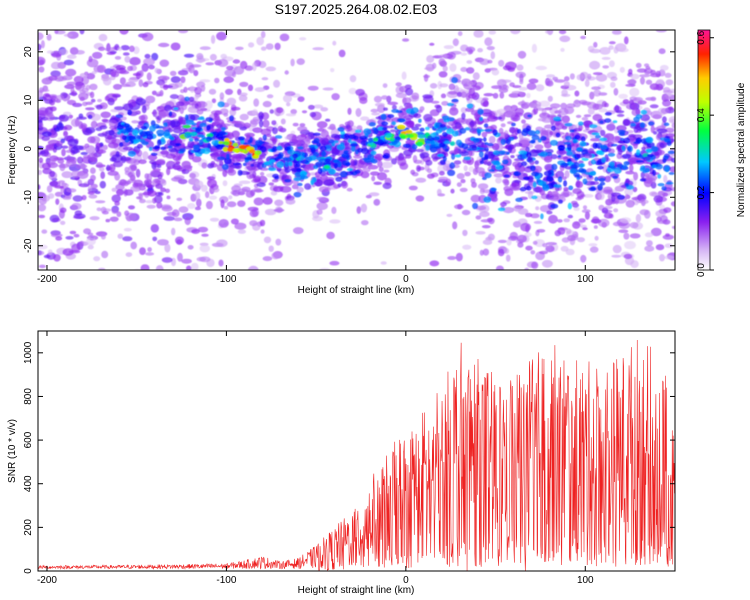 The height and width of the screenshot is (600, 750). Describe the element at coordinates (28, 527) in the screenshot. I see `snr-y-tick-label: 200` at that location.